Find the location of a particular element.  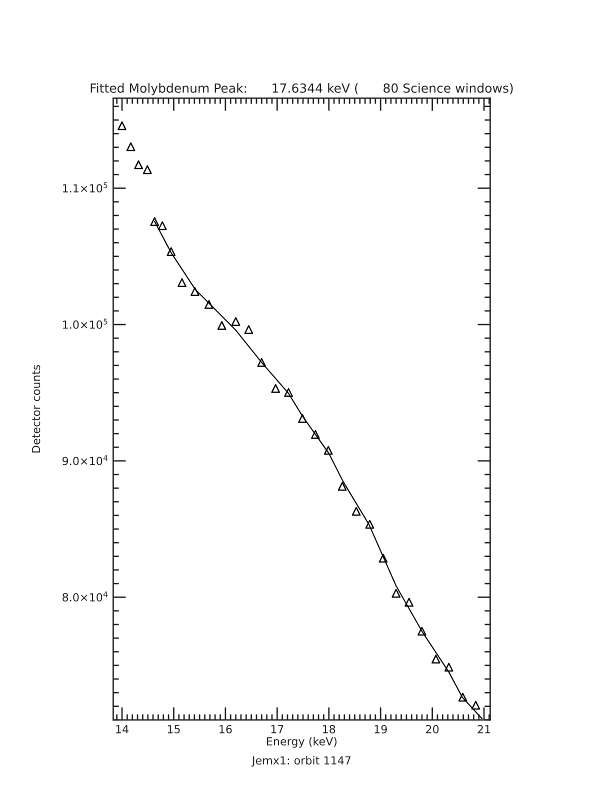

chart-title: Fitted Molybdenum Peak: 17.6344 keV ( 80 Science windows) is located at coordinates (301, 89).